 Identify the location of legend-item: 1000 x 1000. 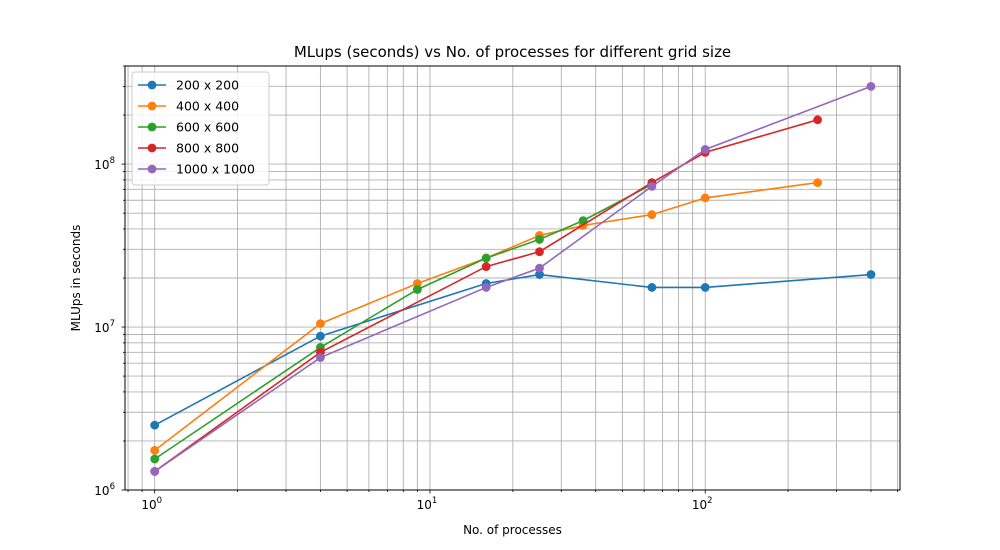
(196, 169).